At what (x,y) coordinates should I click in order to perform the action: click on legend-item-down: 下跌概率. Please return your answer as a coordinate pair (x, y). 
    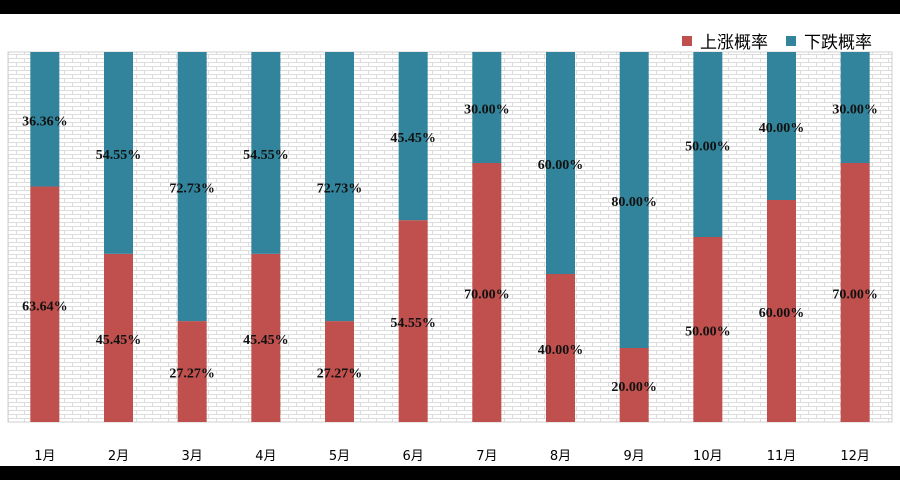
    Looking at the image, I should click on (829, 40).